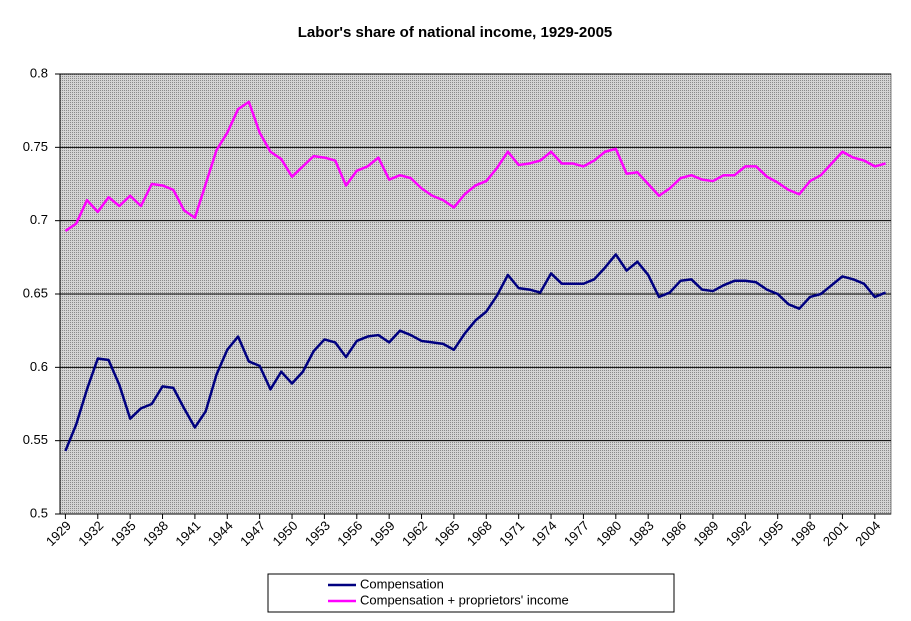 Image resolution: width=911 pixels, height=621 pixels. What do you see at coordinates (835, 533) in the screenshot?
I see `x-tick-label: 2001` at bounding box center [835, 533].